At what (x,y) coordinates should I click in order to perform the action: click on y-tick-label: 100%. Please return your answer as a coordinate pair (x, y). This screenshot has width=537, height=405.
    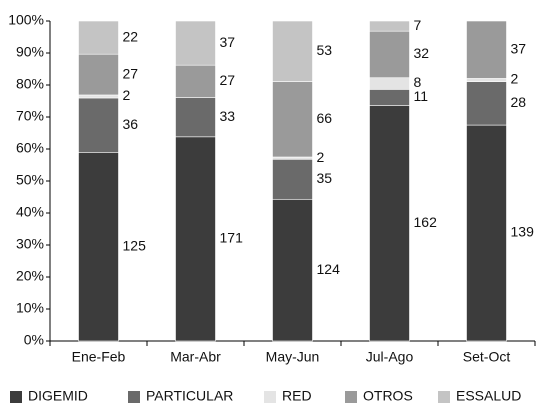
    Looking at the image, I should click on (26, 20).